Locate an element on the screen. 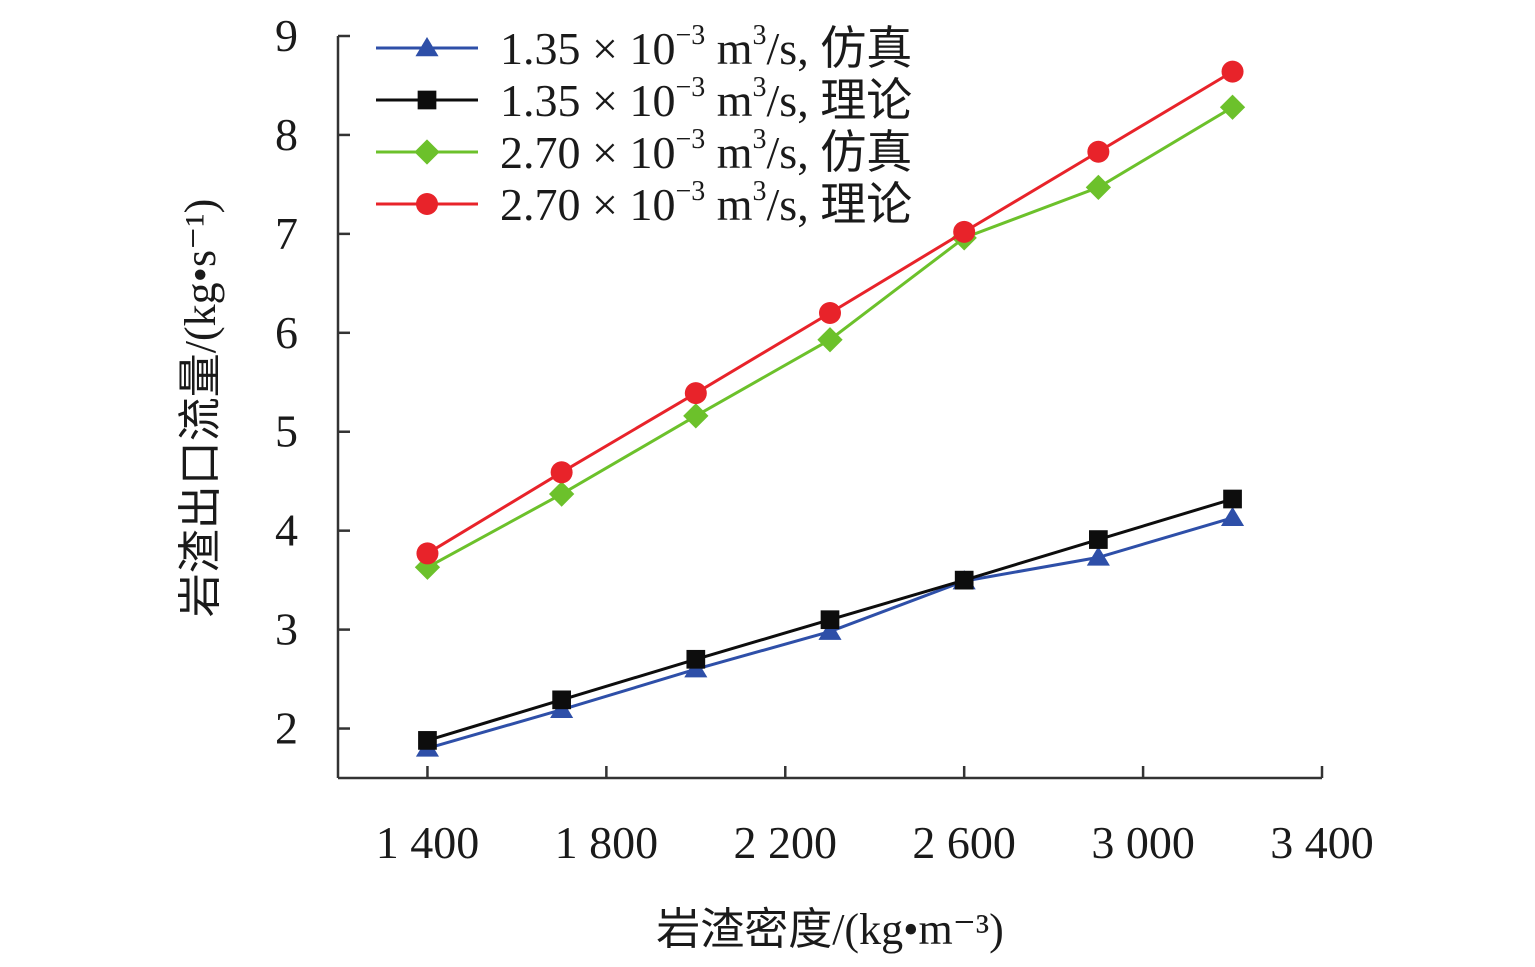 This screenshot has width=1535, height=967. y-axis-title: 岩渣出口流量/(kg•s⁻¹) is located at coordinates (200, 408).